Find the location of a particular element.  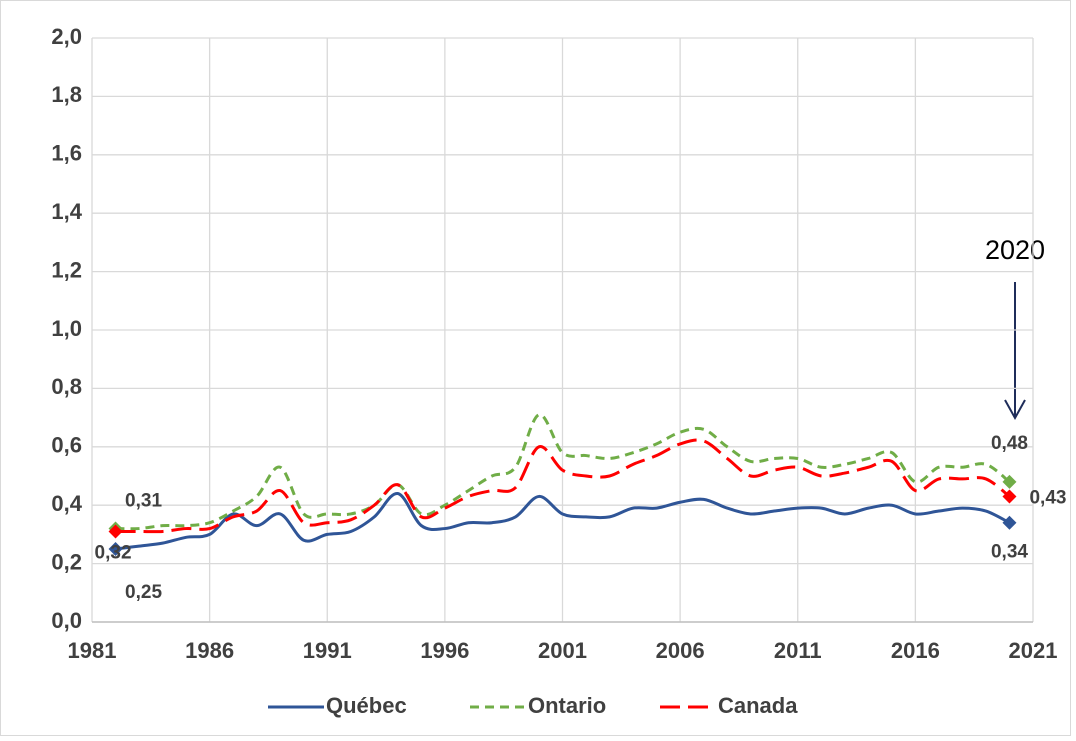

legend-label: Canada is located at coordinates (758, 705).